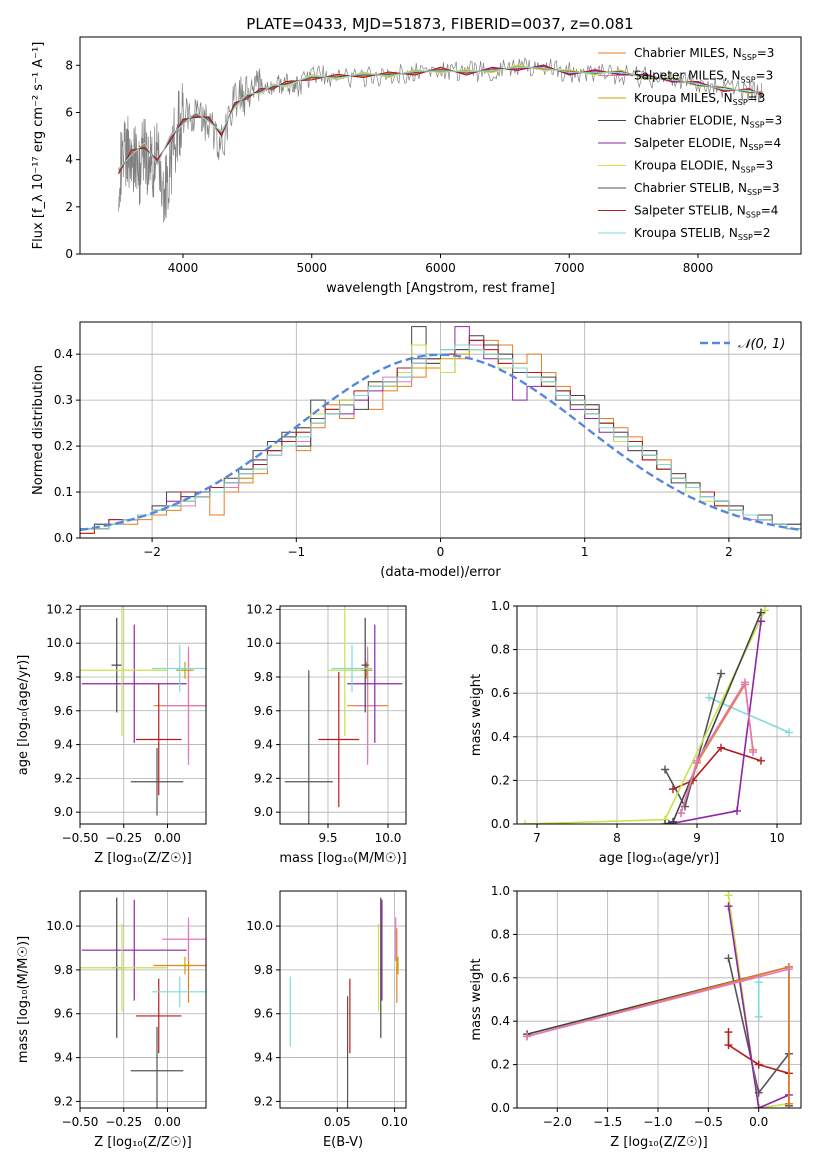 This screenshot has height=1170, width=819. I want to click on x-axis-label: mass [log₁₀(M/M☉)], so click(342, 858).